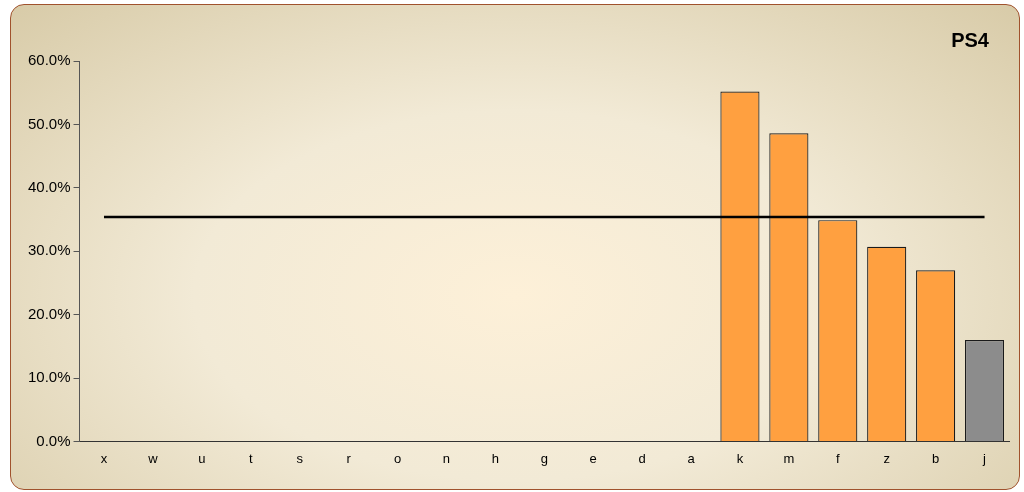 This screenshot has height=492, width=1024. Describe the element at coordinates (49, 60) in the screenshot. I see `y-tick-label: 60.0%` at that location.